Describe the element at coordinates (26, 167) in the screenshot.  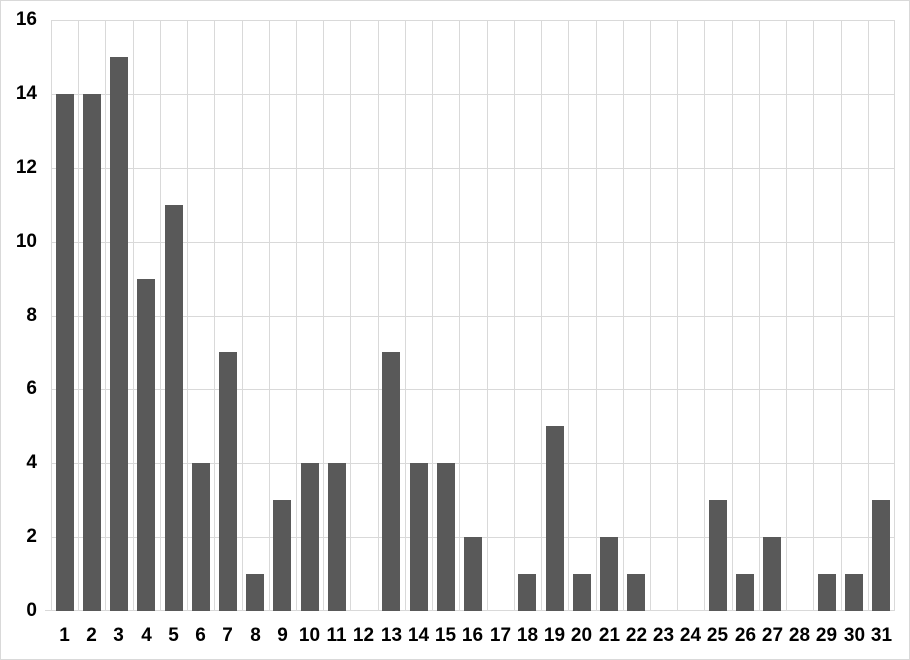
I see `y-axis-label: 12` at that location.